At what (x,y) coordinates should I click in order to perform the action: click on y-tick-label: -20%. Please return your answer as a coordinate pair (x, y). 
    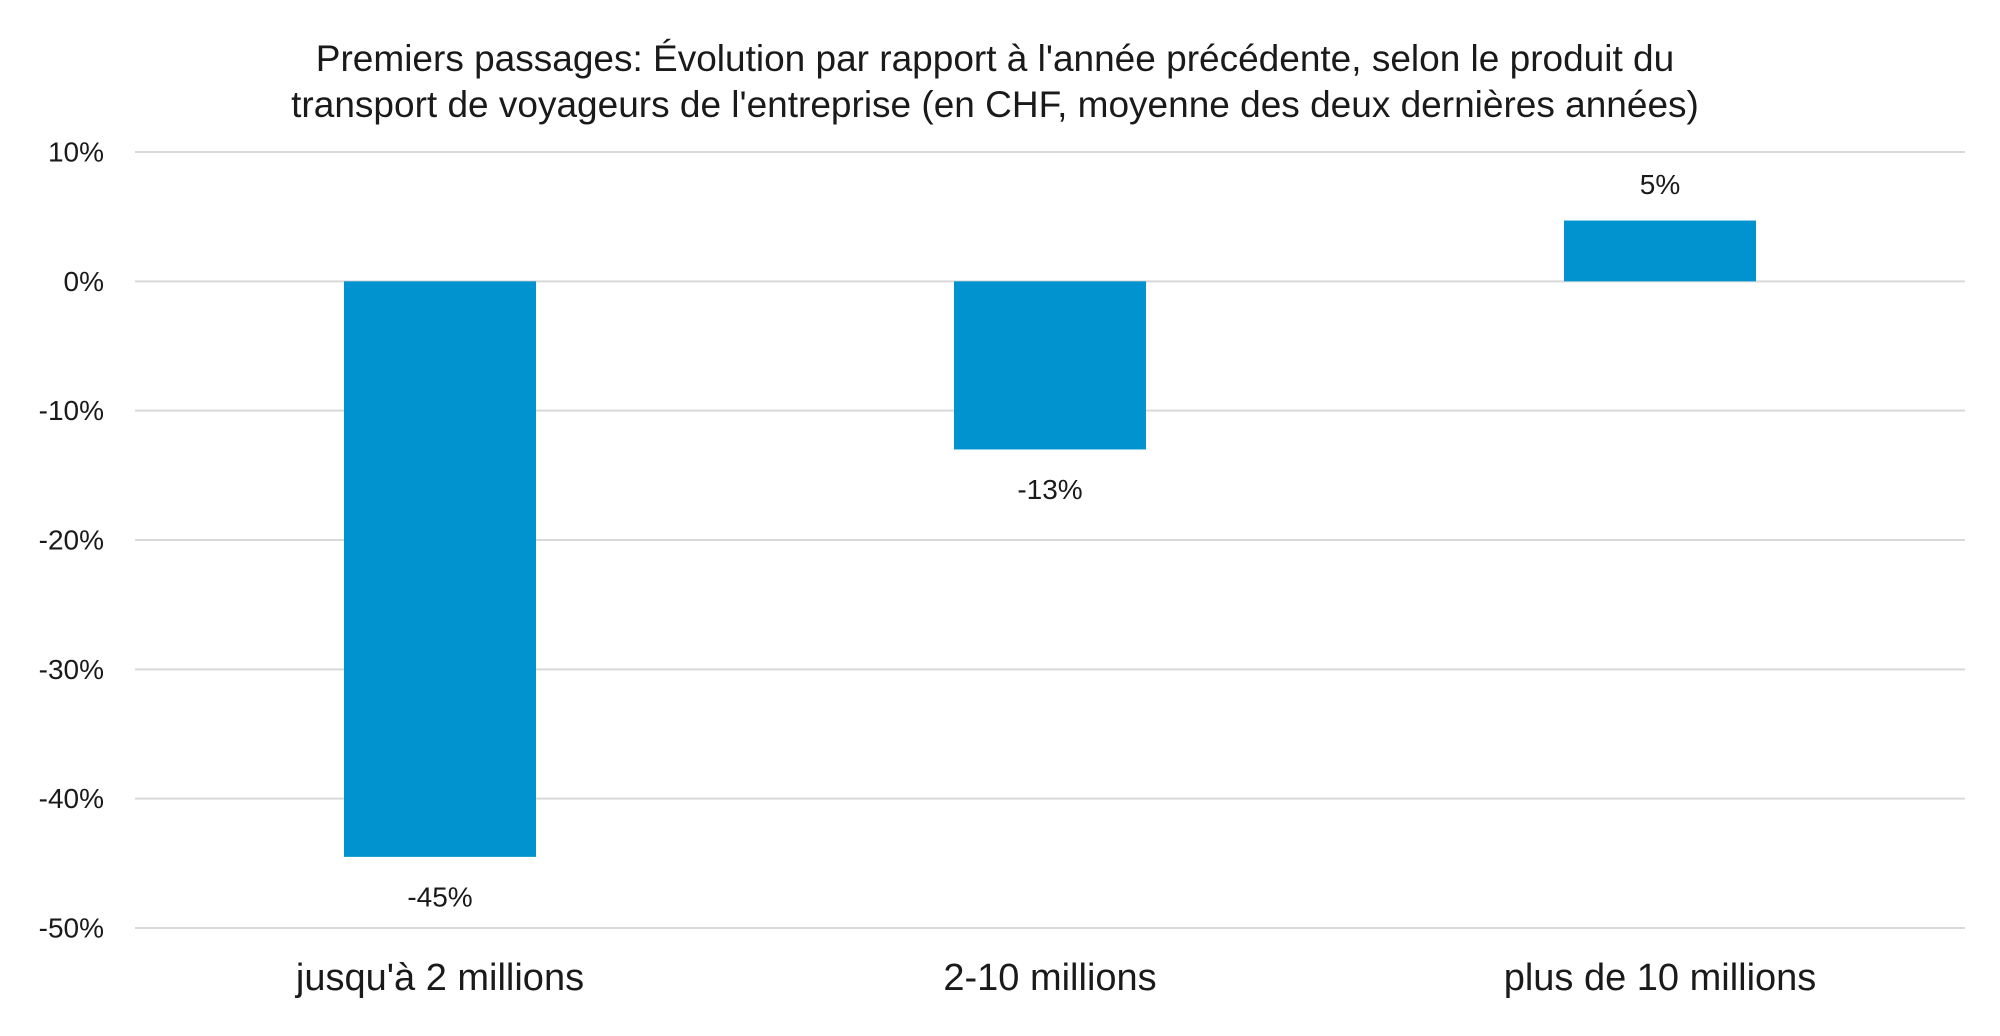
    Looking at the image, I should click on (71, 540).